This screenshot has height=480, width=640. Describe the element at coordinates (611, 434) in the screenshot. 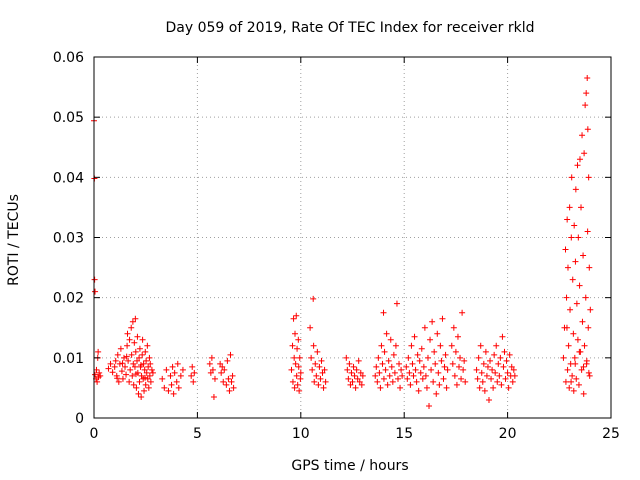

I see `x-tick-label: 25` at that location.